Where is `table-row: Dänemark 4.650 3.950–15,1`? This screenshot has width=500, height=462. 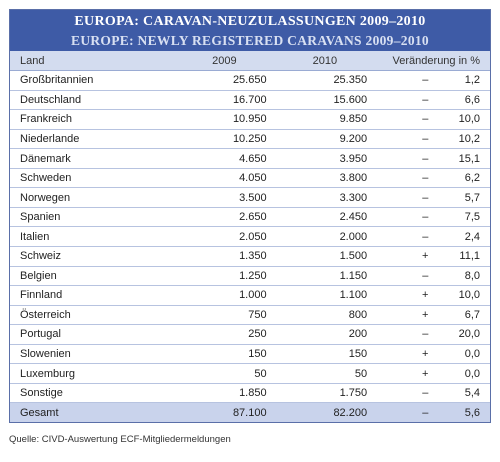 table-row: Dänemark 4.650 3.950–15,1 is located at coordinates (250, 158).